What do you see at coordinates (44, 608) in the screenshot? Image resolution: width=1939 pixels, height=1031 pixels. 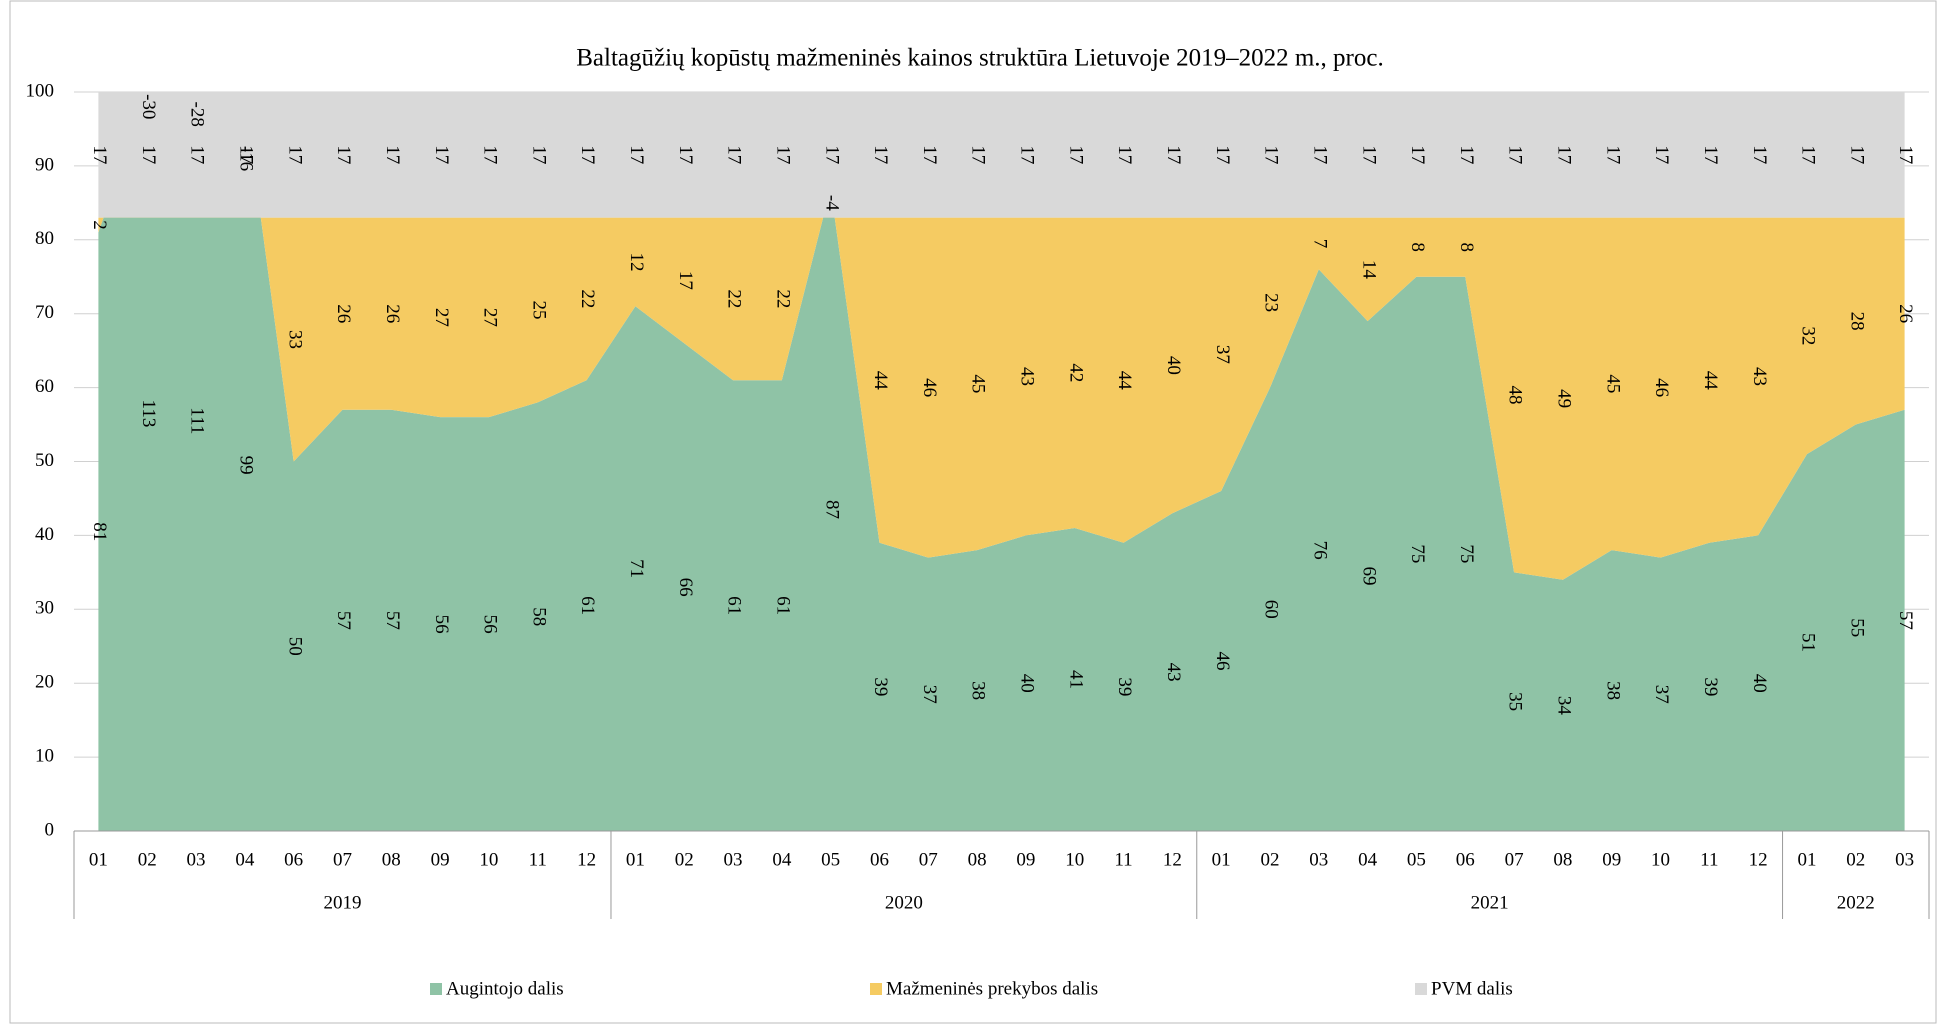 I see `y-tick-label: 30` at bounding box center [44, 608].